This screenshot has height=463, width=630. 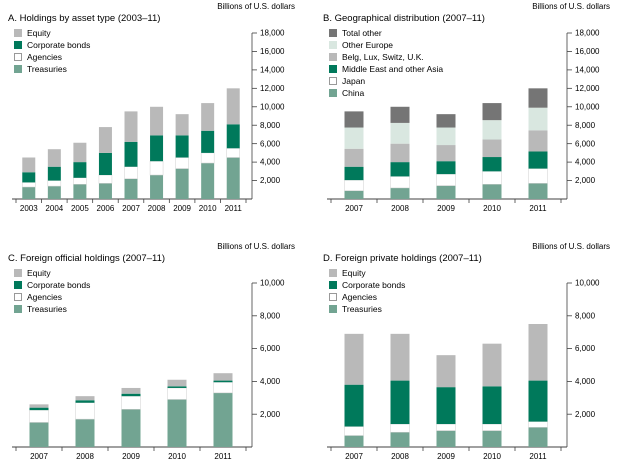 What do you see at coordinates (367, 291) in the screenshot?
I see `chart-legend: Equity Corporate bonds Agencies Treasuries` at bounding box center [367, 291].